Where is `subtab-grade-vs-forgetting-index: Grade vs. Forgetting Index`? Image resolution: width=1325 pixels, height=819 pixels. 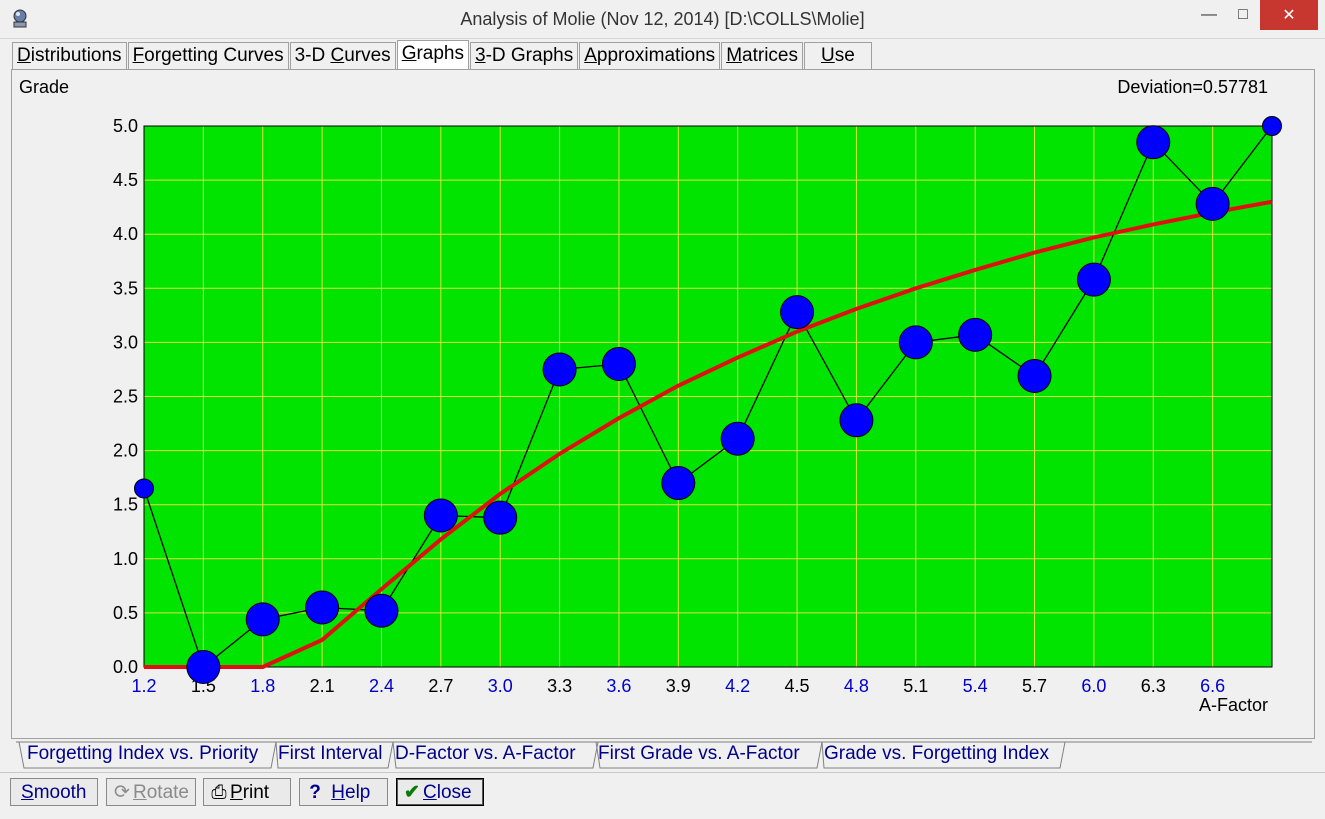
subtab-grade-vs-forgetting-index: Grade vs. Forgetting Index is located at coordinates (936, 753).